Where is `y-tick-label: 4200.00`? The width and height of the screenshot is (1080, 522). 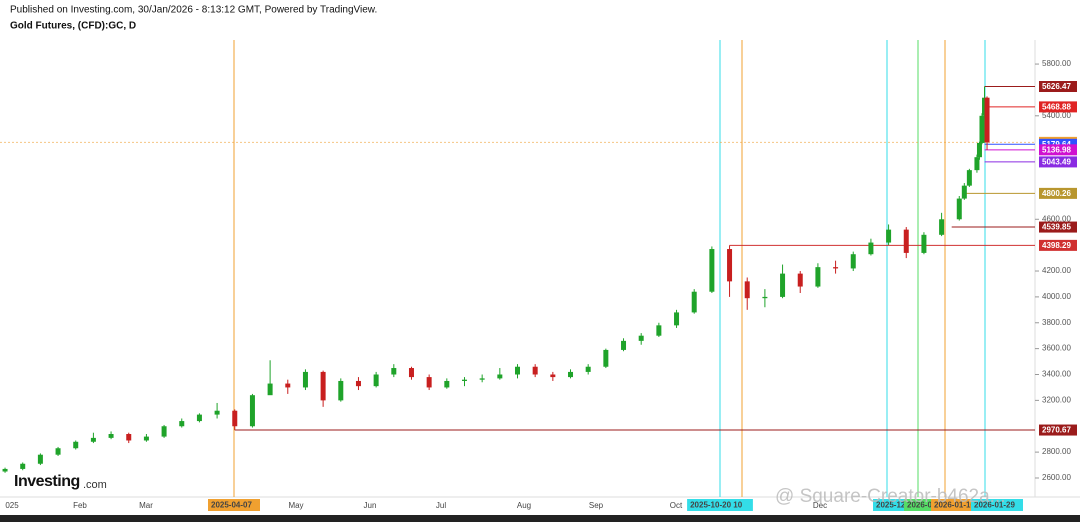 y-tick-label: 4200.00 is located at coordinates (1056, 270).